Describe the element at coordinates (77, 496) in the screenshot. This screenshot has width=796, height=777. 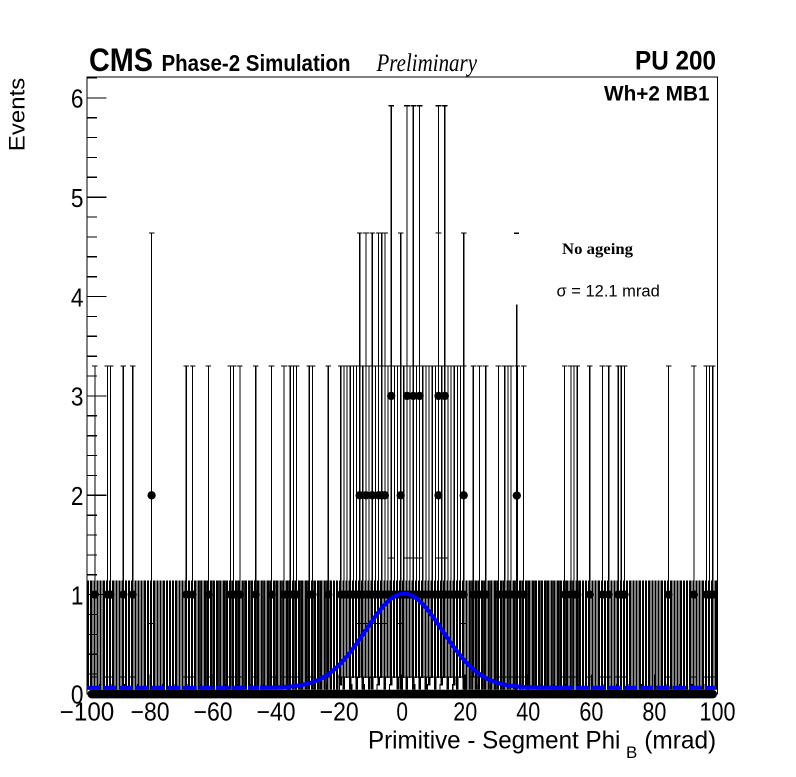
I see `svg-text: 2` at that location.